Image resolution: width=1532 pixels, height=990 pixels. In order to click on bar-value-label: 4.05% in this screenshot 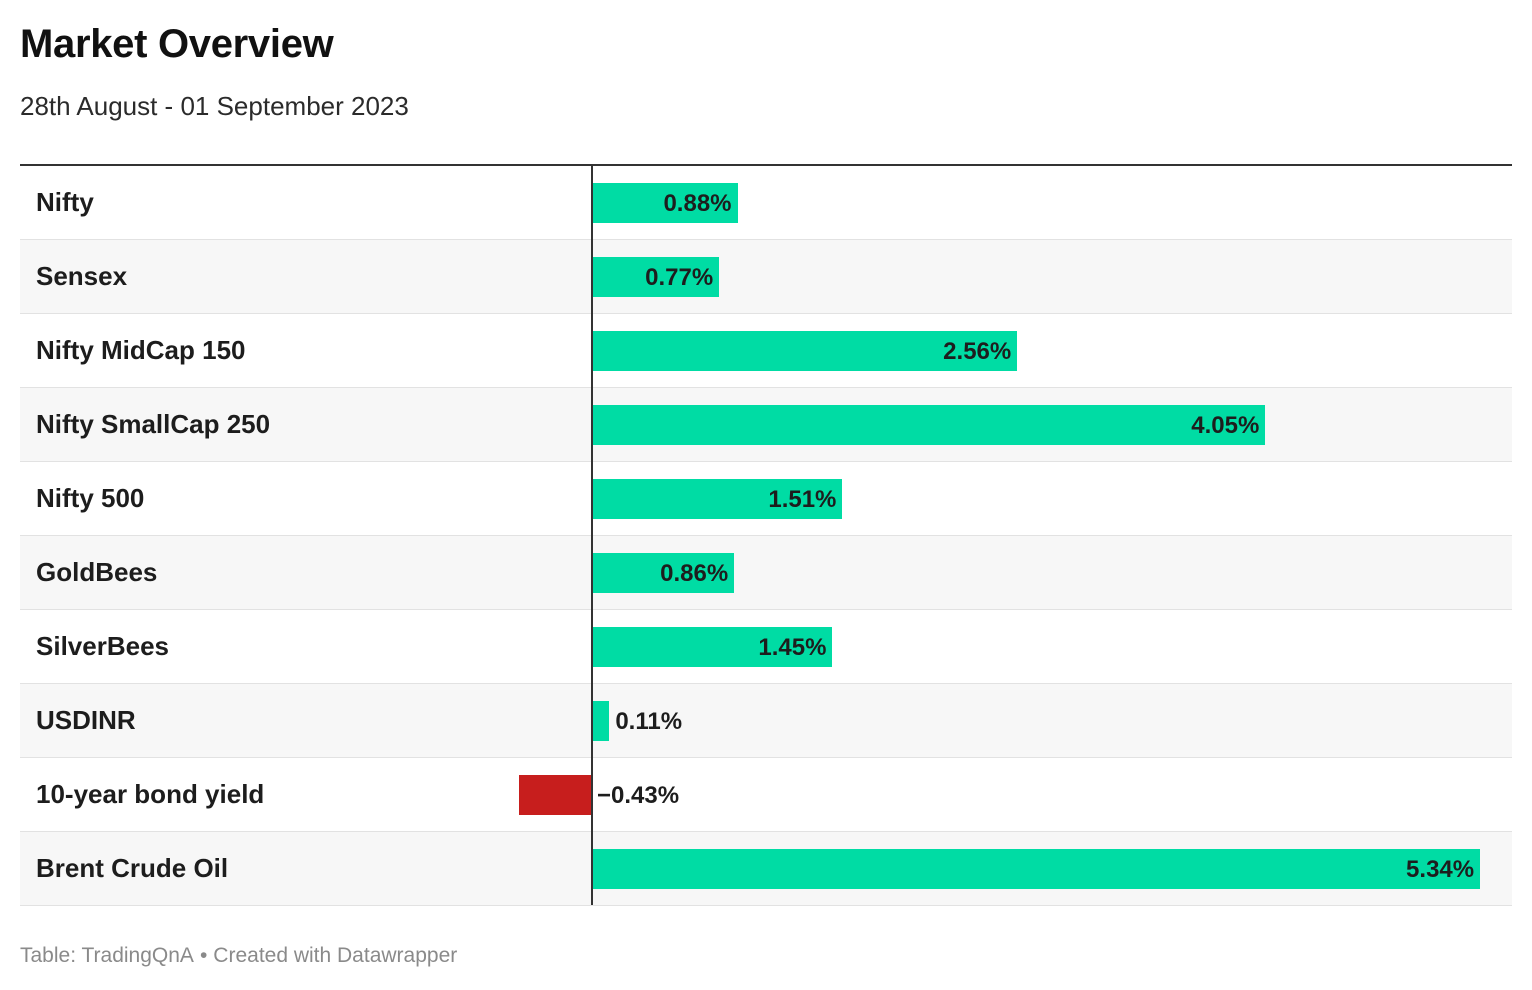, I will do `click(1225, 425)`.